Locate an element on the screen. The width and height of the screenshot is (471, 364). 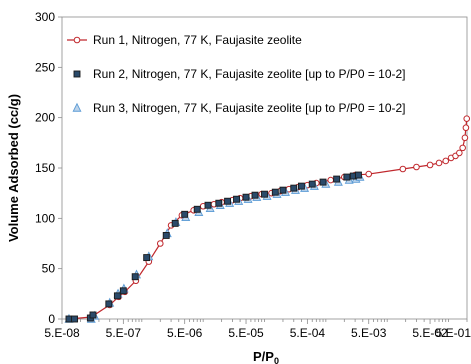
y-tick-label: 0 is located at coordinates (51, 319).